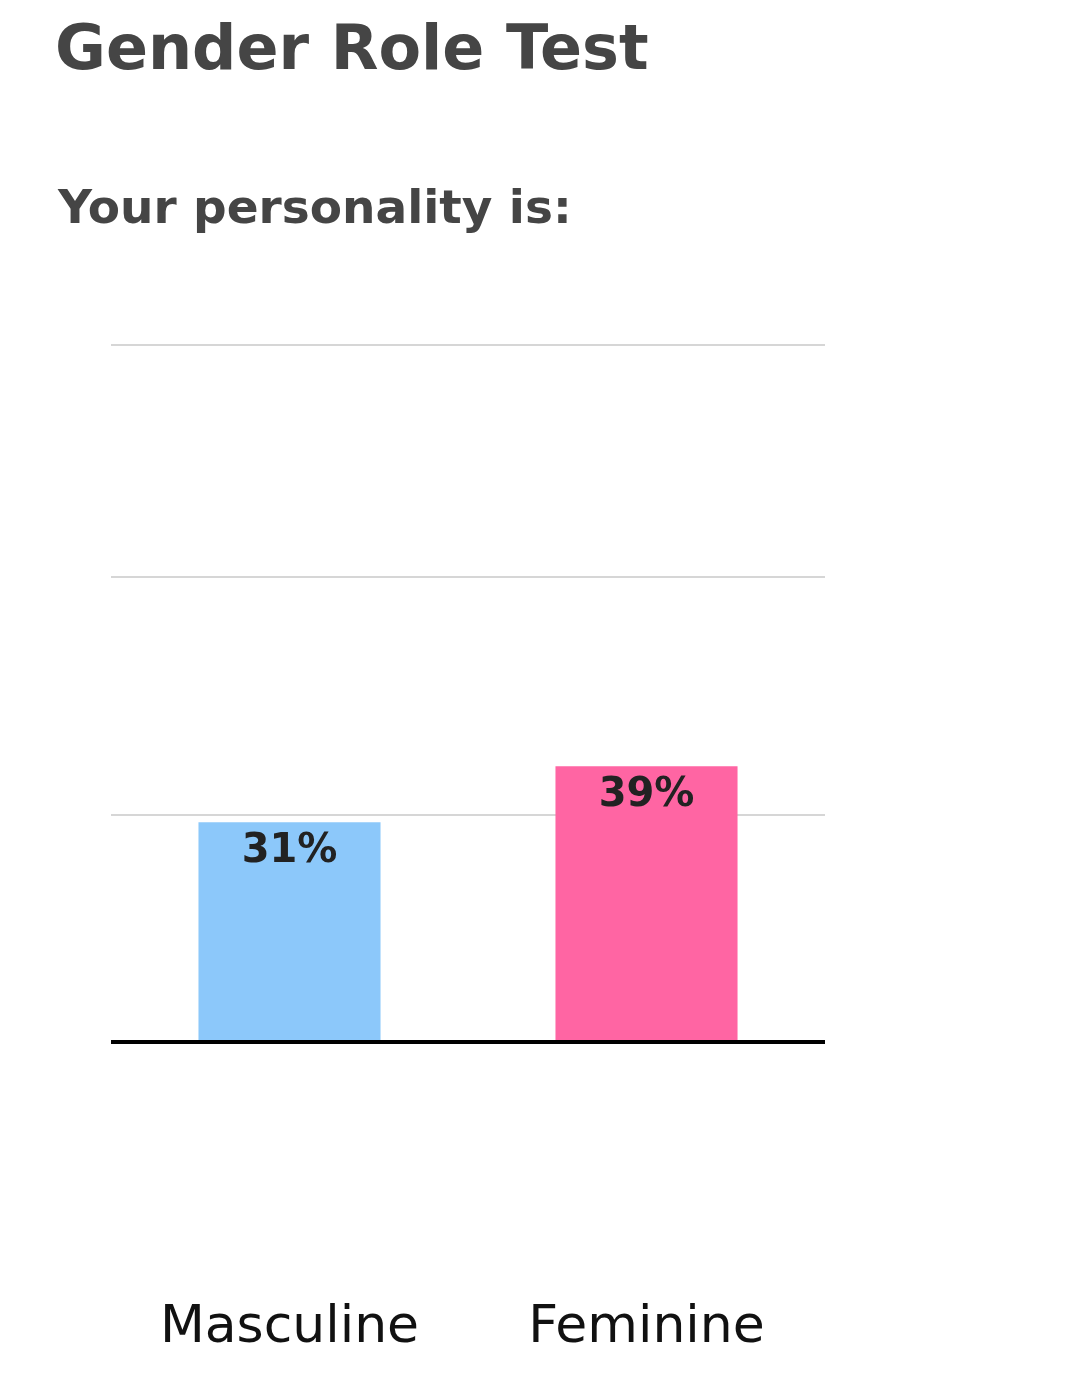 This screenshot has width=1080, height=1393. I want to click on chart-subtitle: Your personality is:, so click(314, 206).